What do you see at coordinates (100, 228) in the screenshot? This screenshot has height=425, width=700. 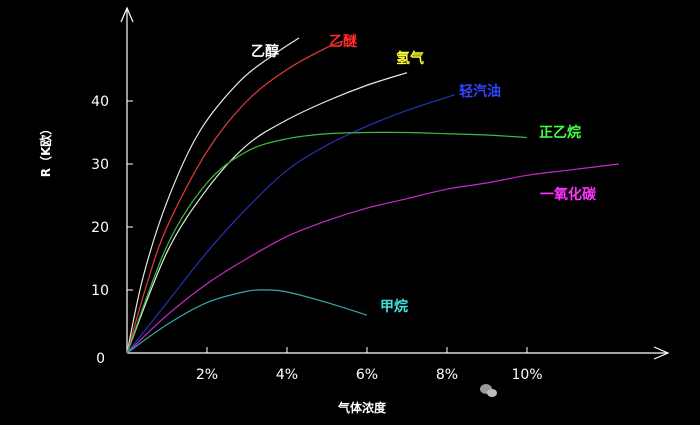 I see `y-tick-label: 20` at bounding box center [100, 228].